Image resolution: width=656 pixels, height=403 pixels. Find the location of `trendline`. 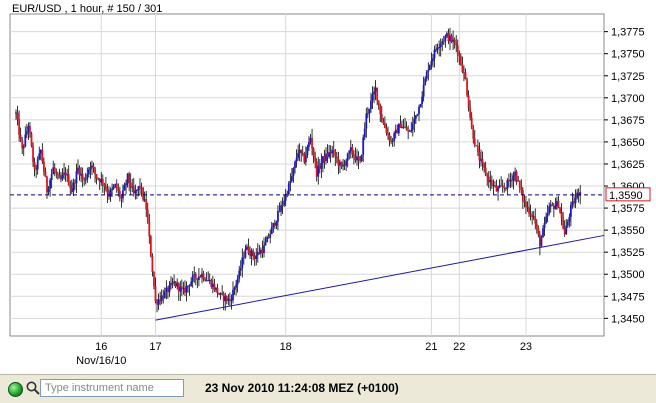

trendline is located at coordinates (380, 277).